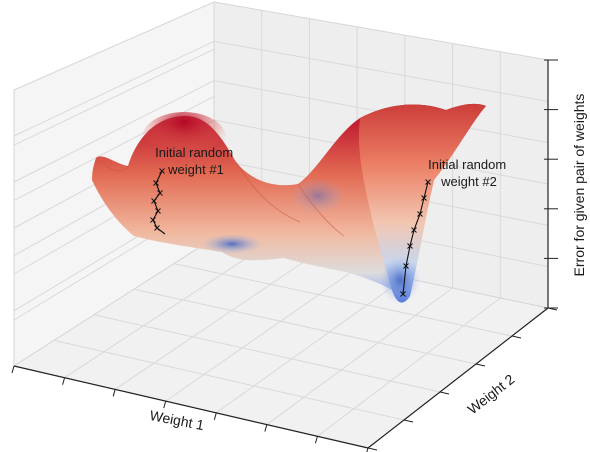 The height and width of the screenshot is (452, 590). I want to click on y-axis-label: Weight 2, so click(490, 394).